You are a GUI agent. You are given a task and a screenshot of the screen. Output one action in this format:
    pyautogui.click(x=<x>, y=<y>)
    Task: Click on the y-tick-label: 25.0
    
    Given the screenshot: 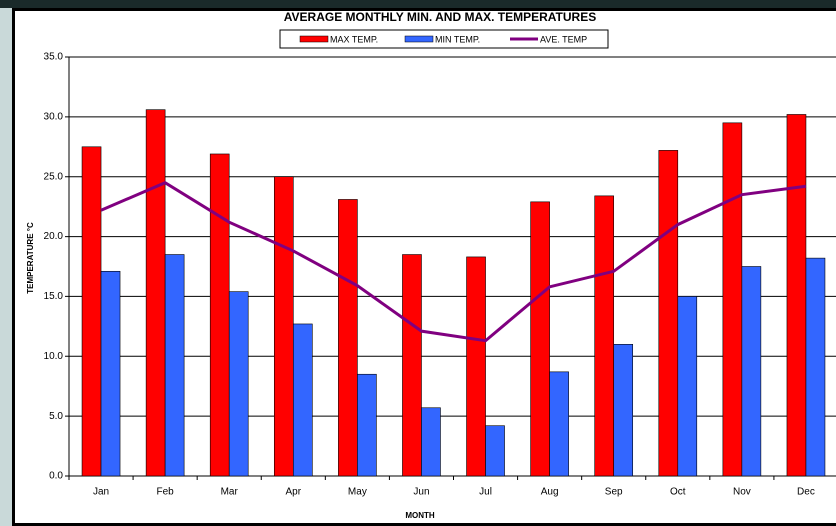 What is the action you would take?
    pyautogui.click(x=54, y=176)
    